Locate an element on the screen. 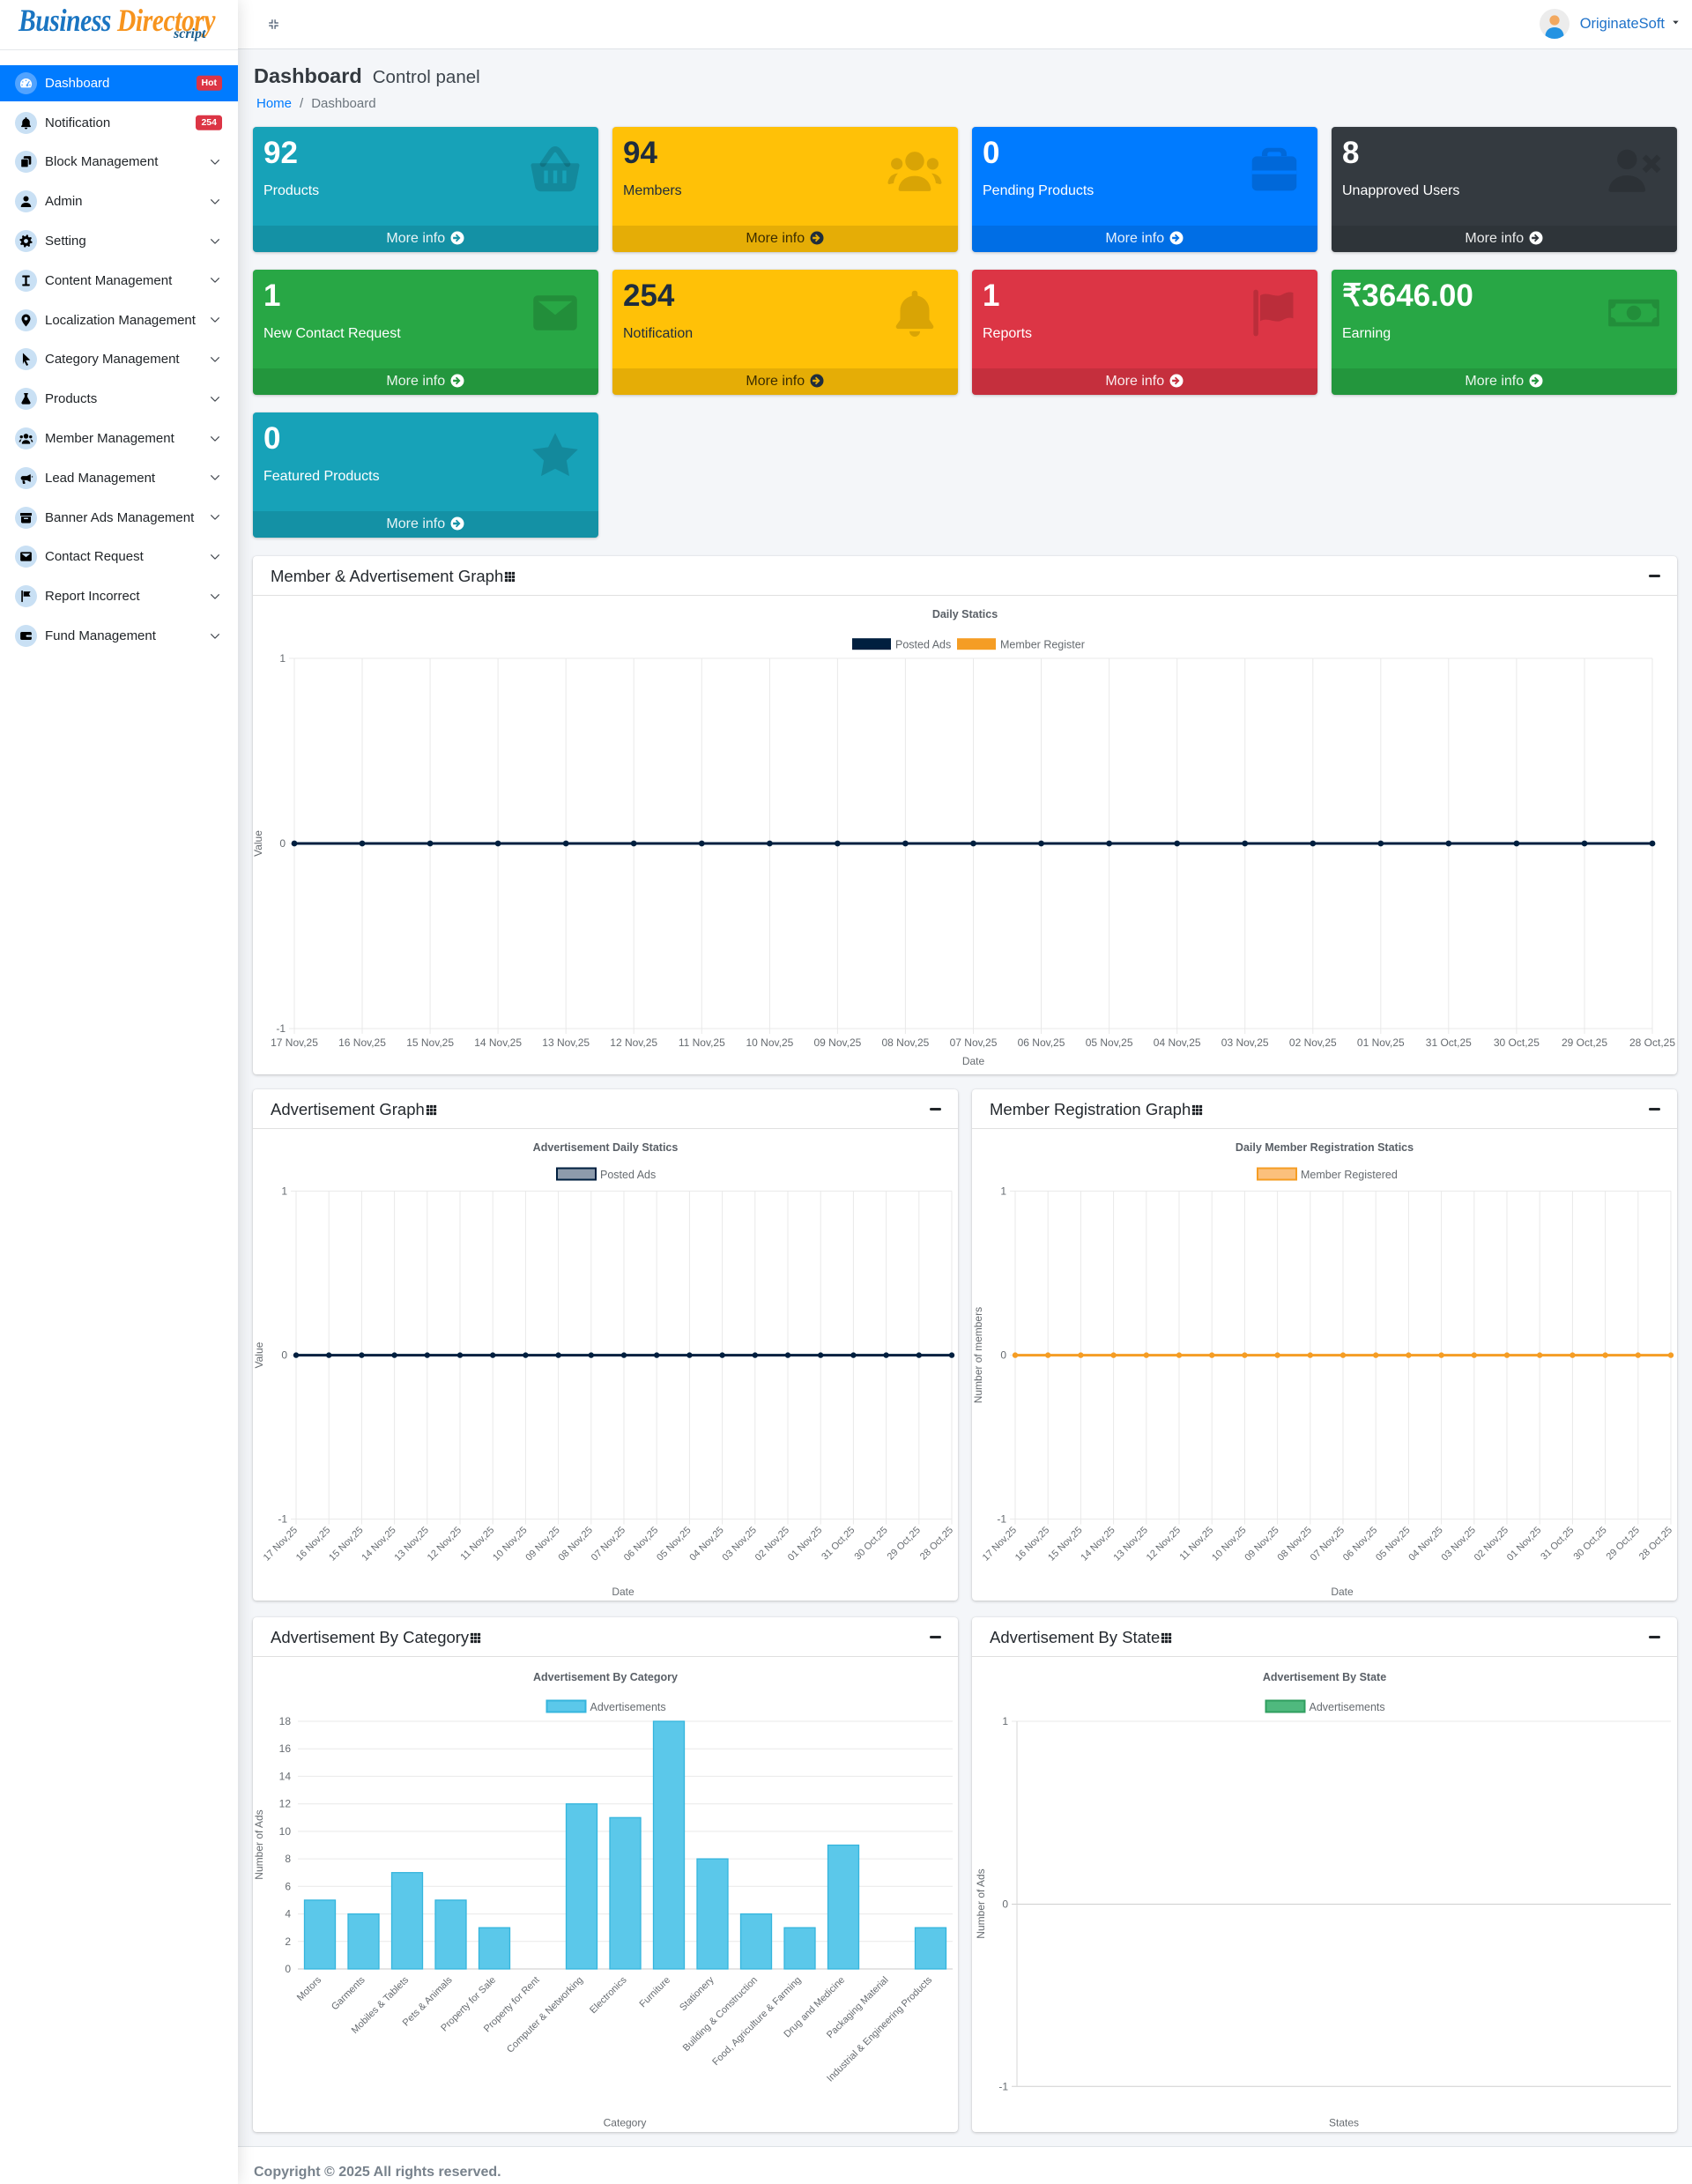 This screenshot has width=1692, height=2184. svg-text: Food, Agriculture & Farming is located at coordinates (756, 2021).